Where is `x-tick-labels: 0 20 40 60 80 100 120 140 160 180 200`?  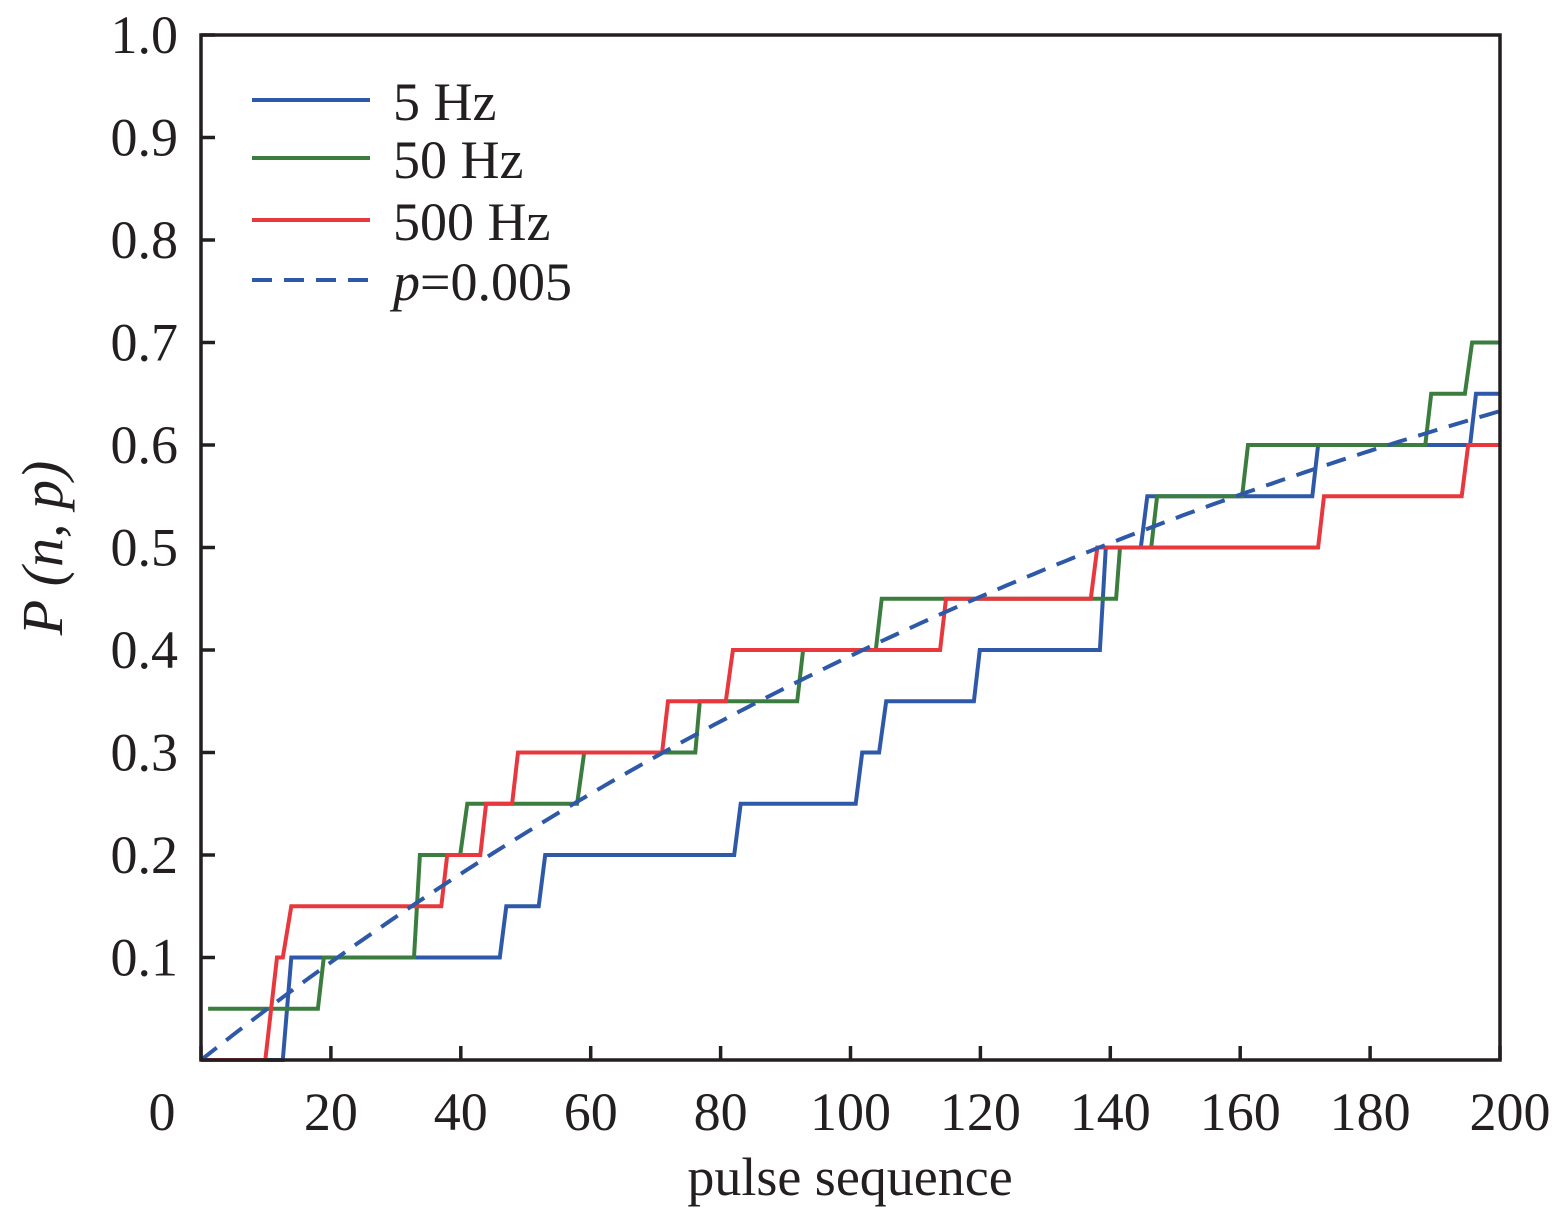
x-tick-labels: 0 20 40 60 80 100 120 140 160 180 200 is located at coordinates (850, 1112).